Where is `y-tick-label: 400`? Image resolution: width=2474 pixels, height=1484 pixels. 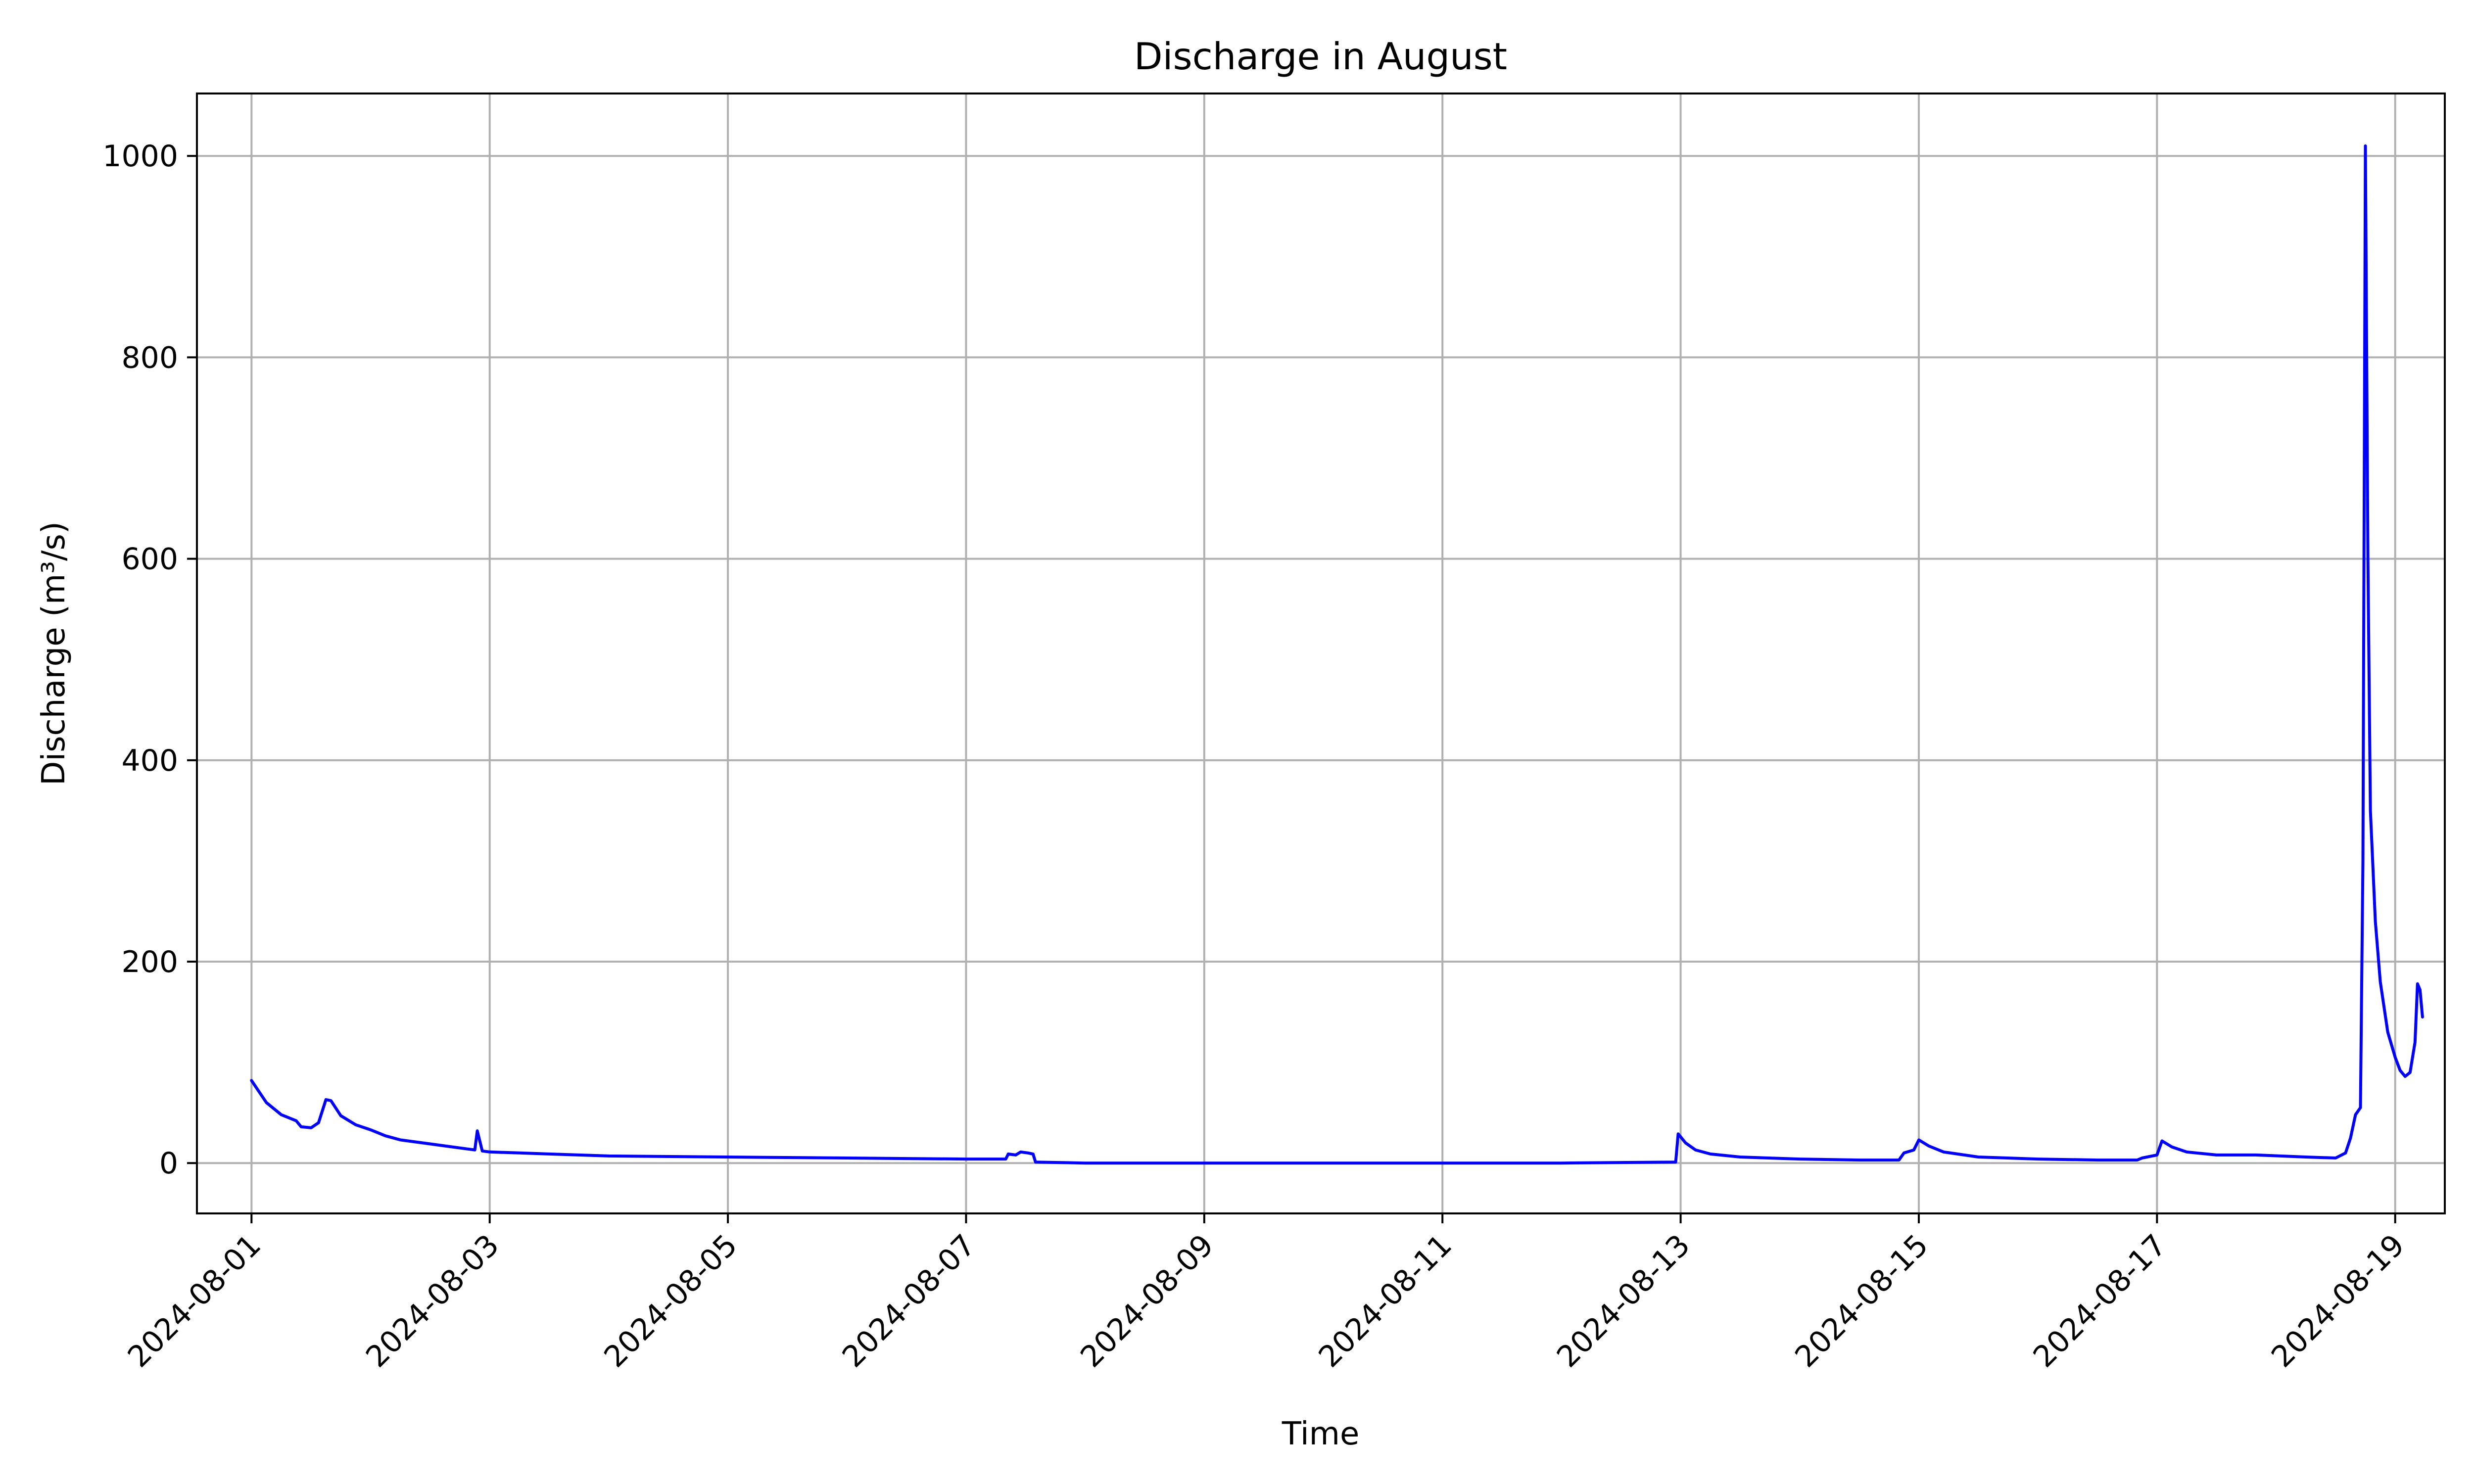
y-tick-label: 400 is located at coordinates (149, 760).